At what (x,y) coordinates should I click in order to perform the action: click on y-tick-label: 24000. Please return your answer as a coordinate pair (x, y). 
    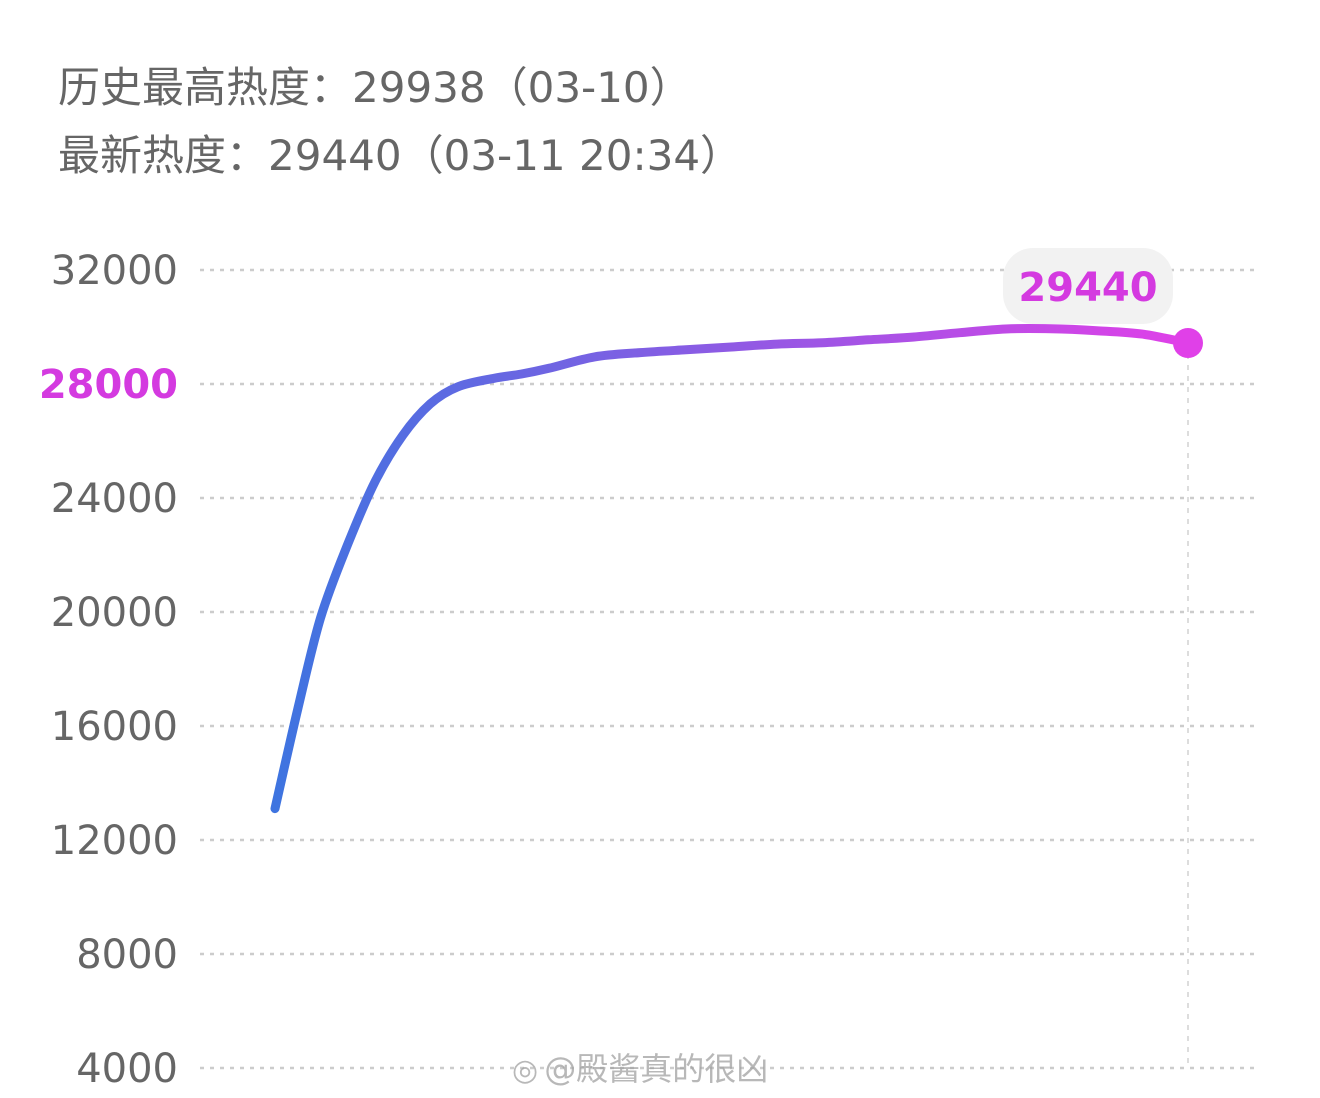
    Looking at the image, I should click on (114, 499).